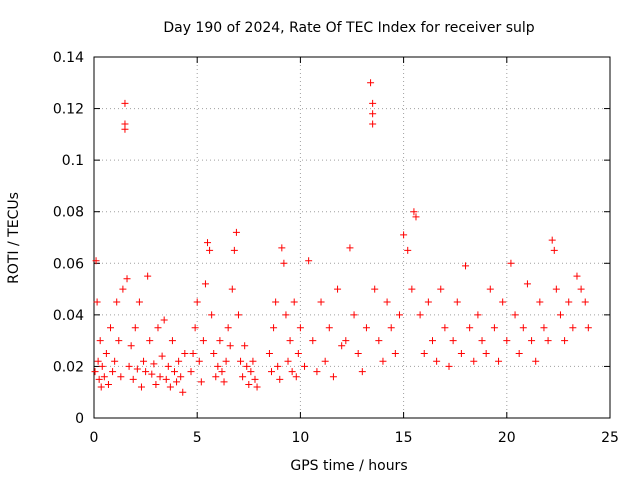 This screenshot has width=640, height=484. I want to click on x-tick-labels: 0 5 10 15 20 25, so click(354, 438).